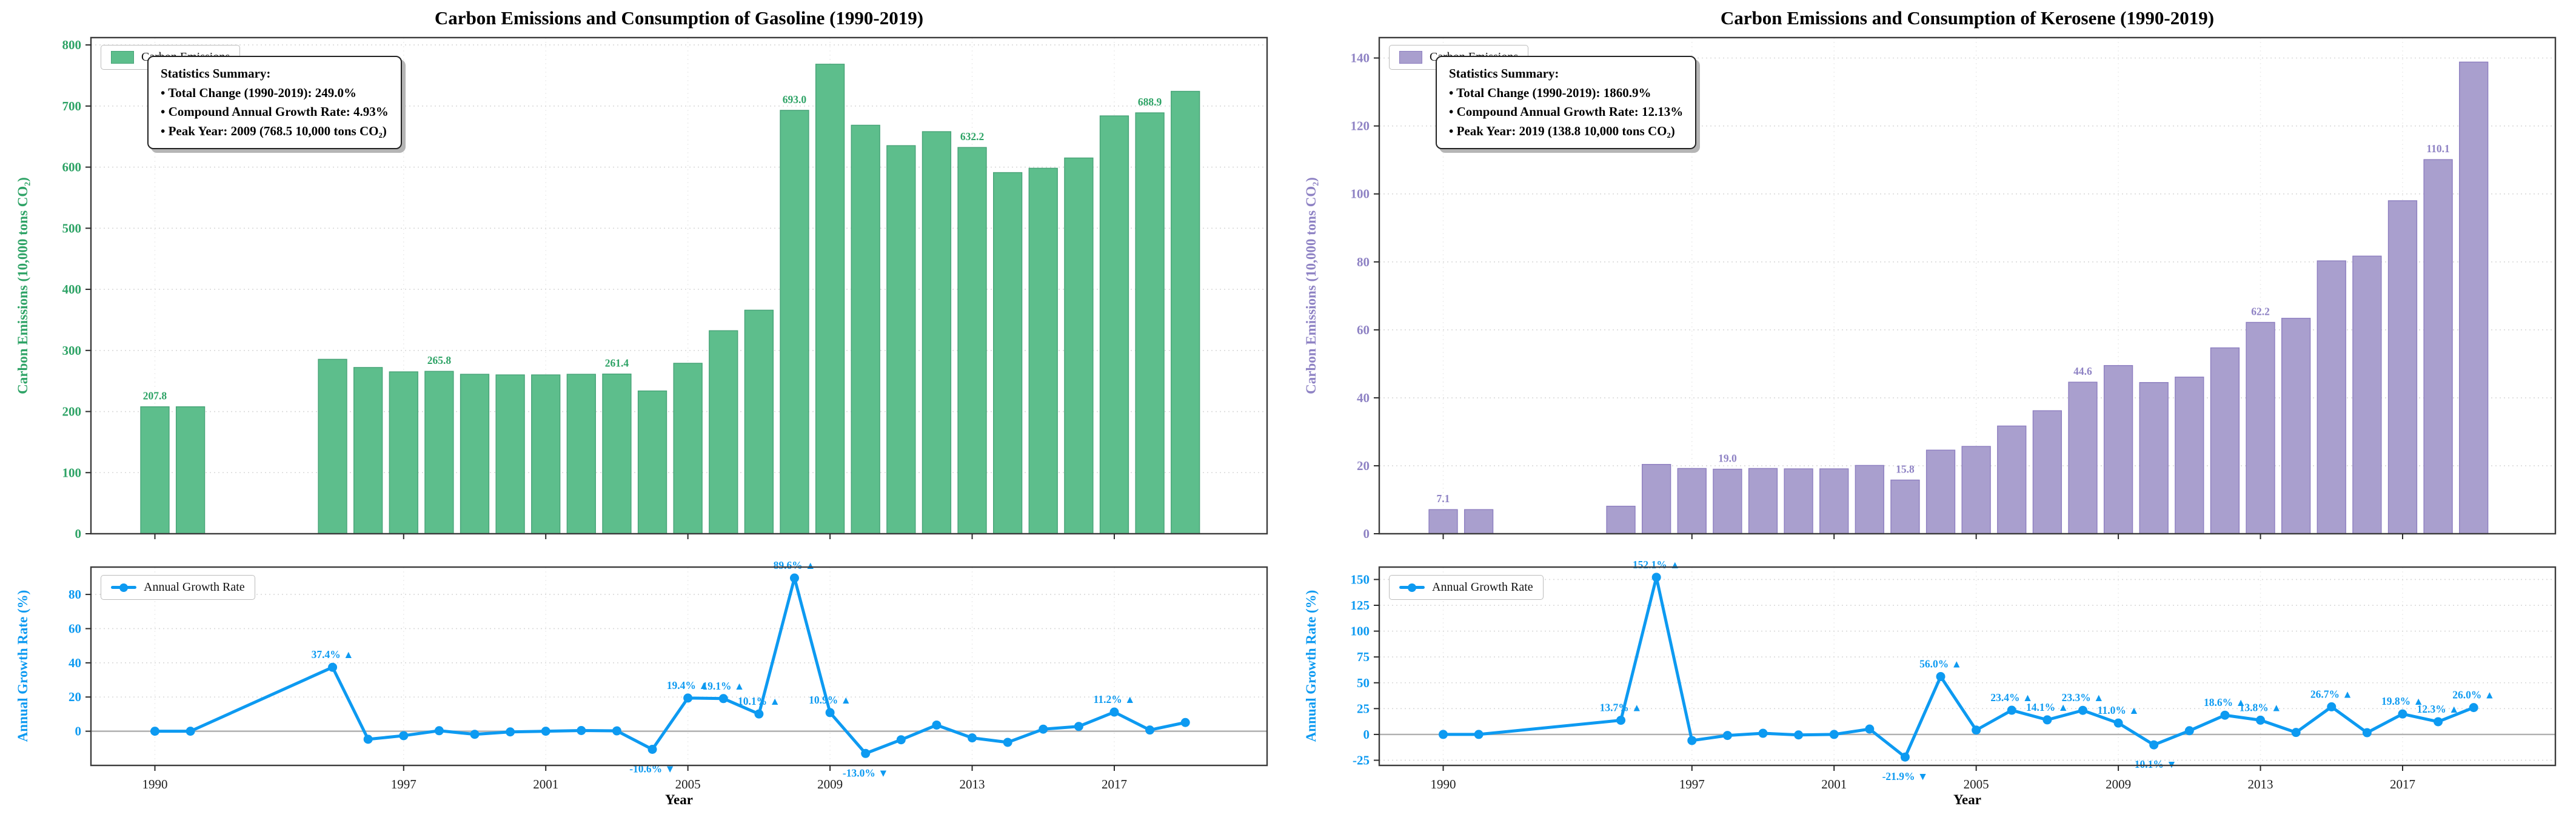 This screenshot has height=820, width=2576. Describe the element at coordinates (866, 753) in the screenshot. I see `marker-2010` at that location.